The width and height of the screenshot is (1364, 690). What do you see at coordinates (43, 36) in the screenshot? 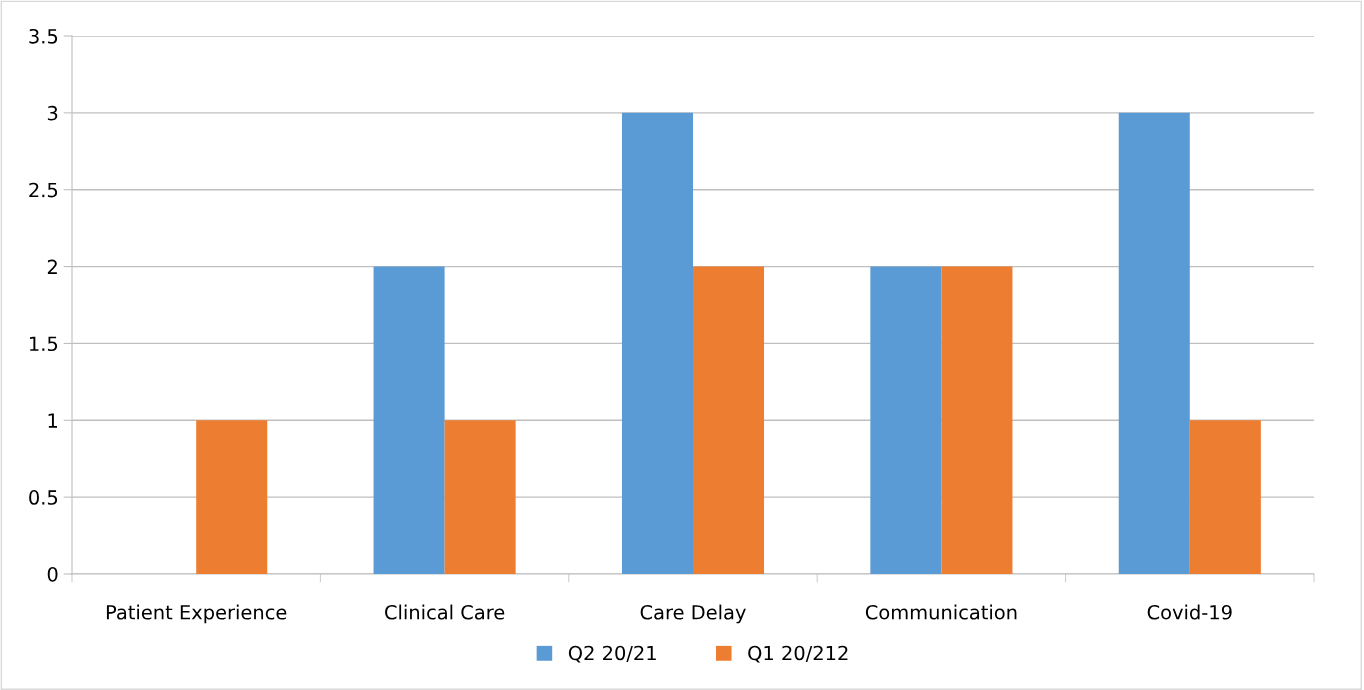
I see `y-tick-label: 3.5` at bounding box center [43, 36].